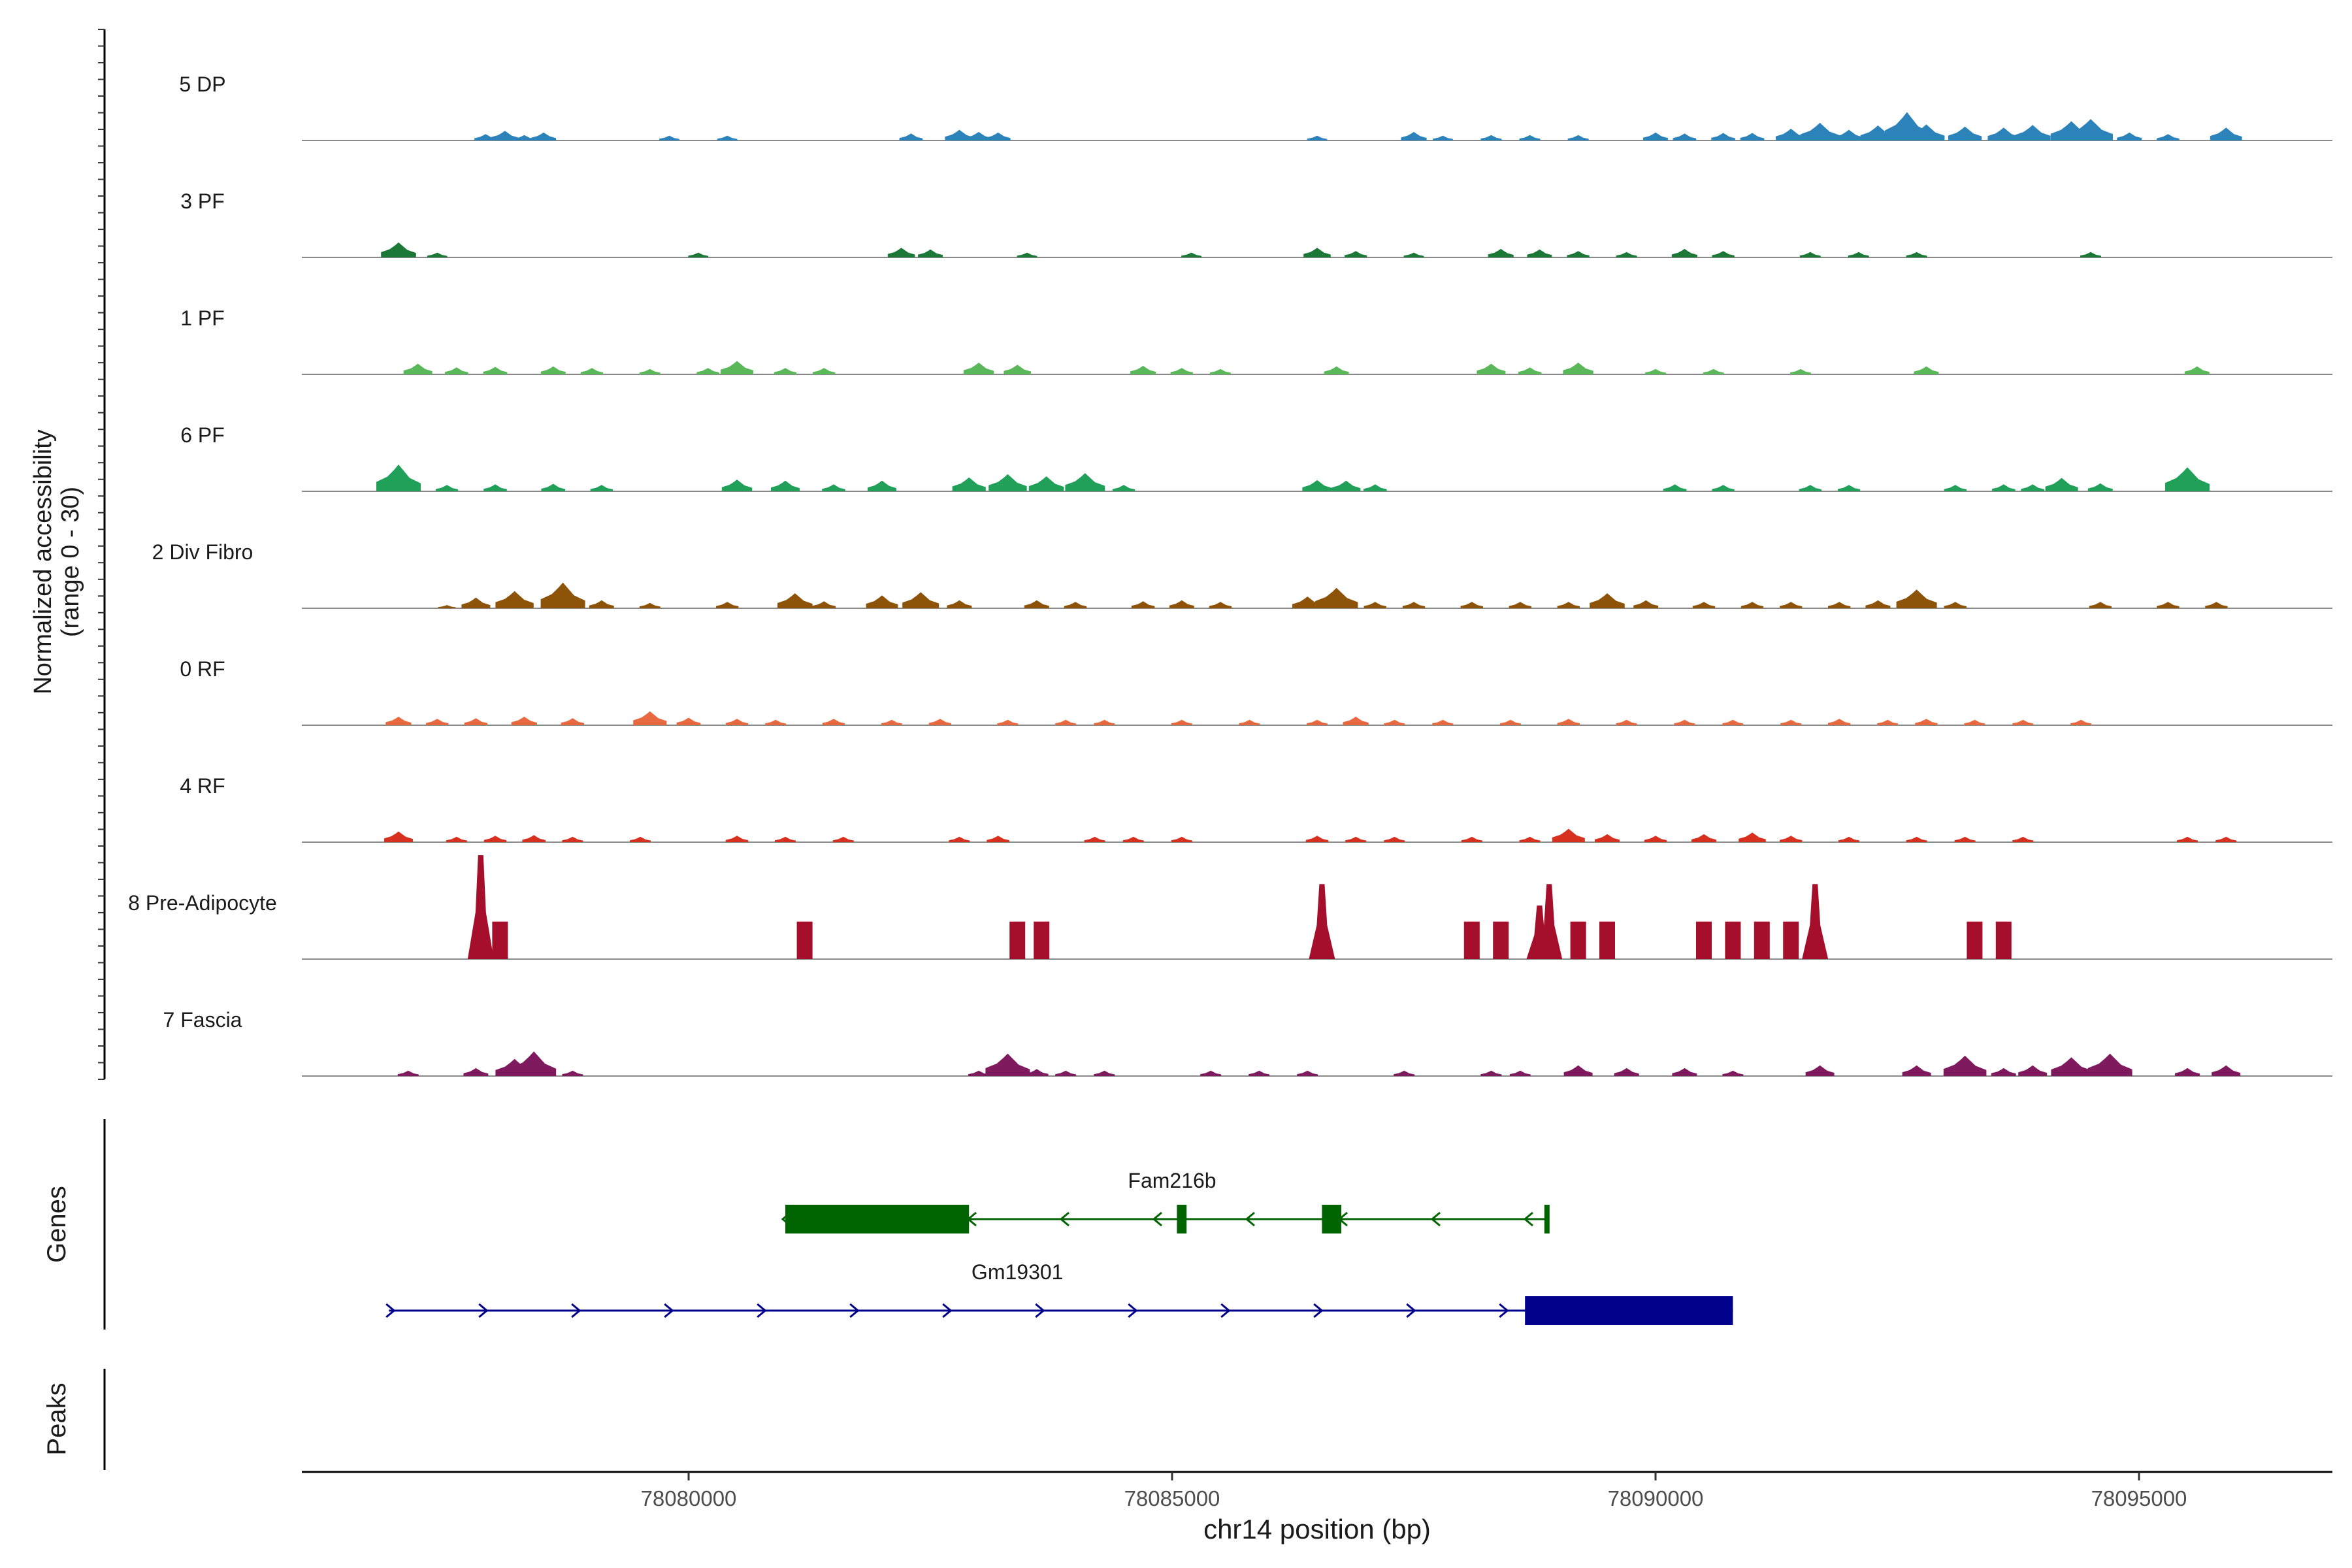 The image size is (2352, 1568). What do you see at coordinates (202, 786) in the screenshot?
I see `track-label: 4 RF` at bounding box center [202, 786].